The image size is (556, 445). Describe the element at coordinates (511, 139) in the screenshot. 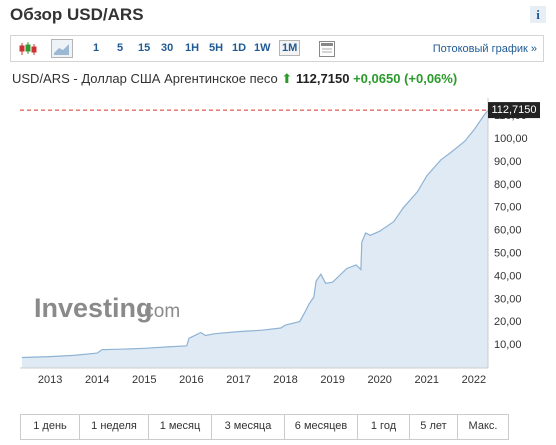

I see `y-tick-label: 100,00` at that location.